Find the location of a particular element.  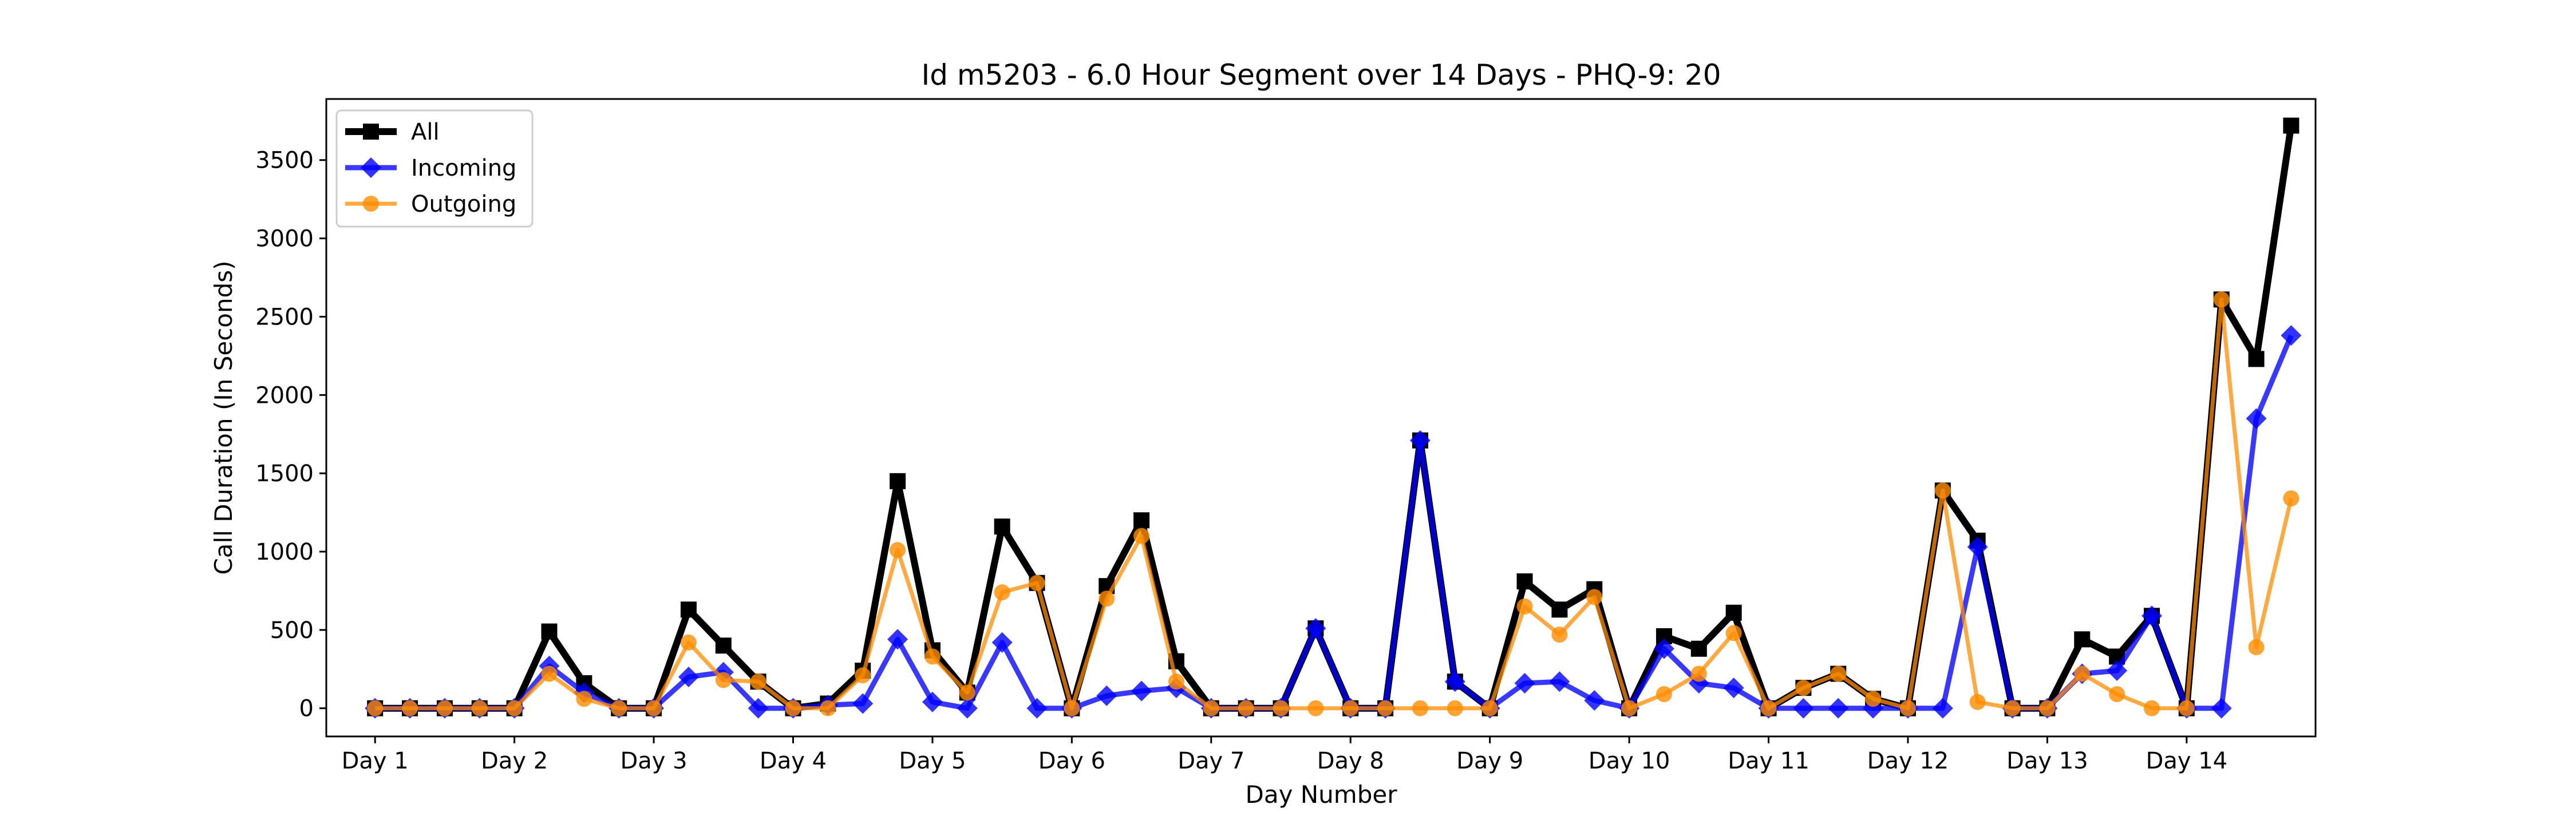

x-tick-label: Day 8 is located at coordinates (1350, 761).